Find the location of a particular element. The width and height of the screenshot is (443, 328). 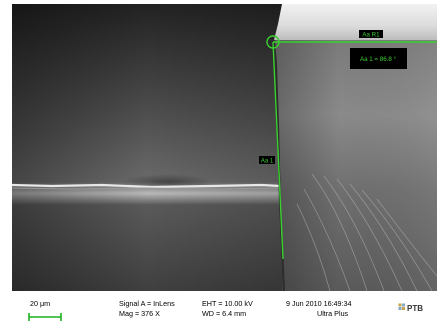

eht-text: EHT = 10.00 kV is located at coordinates (227, 303).